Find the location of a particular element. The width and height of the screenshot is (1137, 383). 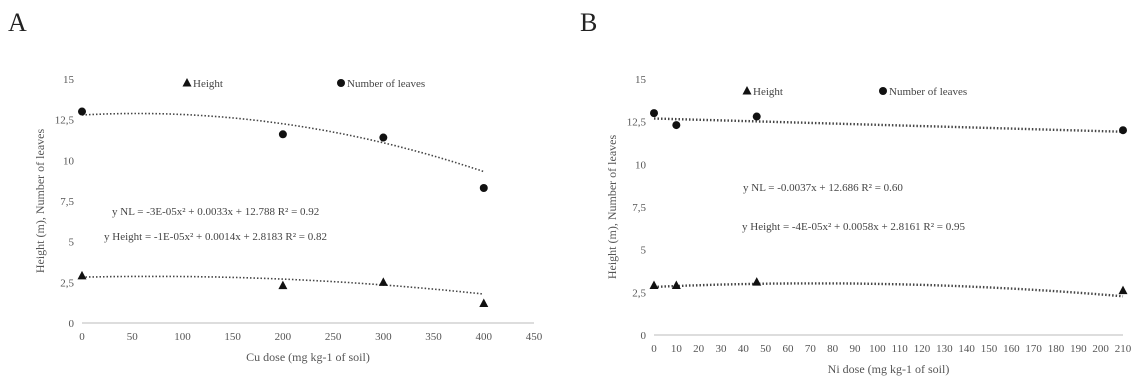

x-tick-label: 400 is located at coordinates (484, 337).